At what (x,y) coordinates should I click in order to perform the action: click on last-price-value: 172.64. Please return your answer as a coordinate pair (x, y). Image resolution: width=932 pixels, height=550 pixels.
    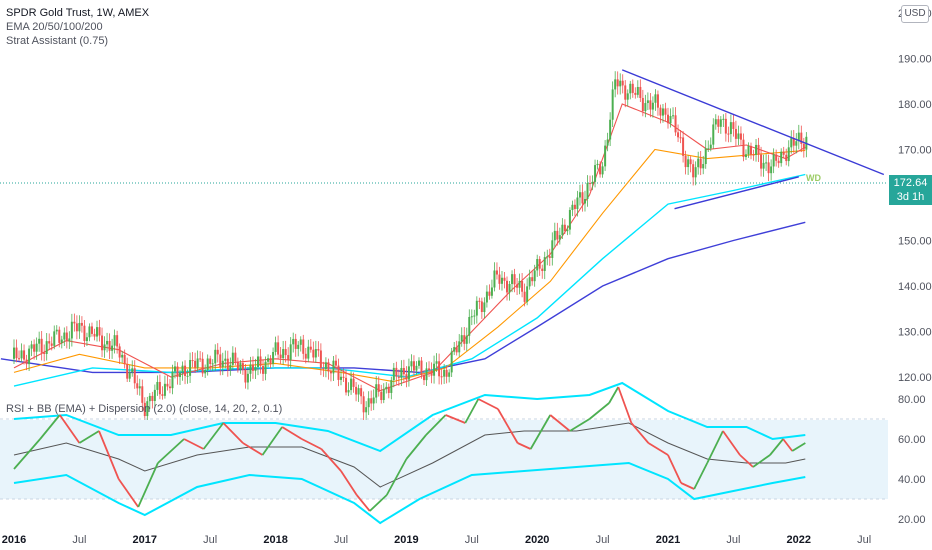
    Looking at the image, I should click on (910, 183).